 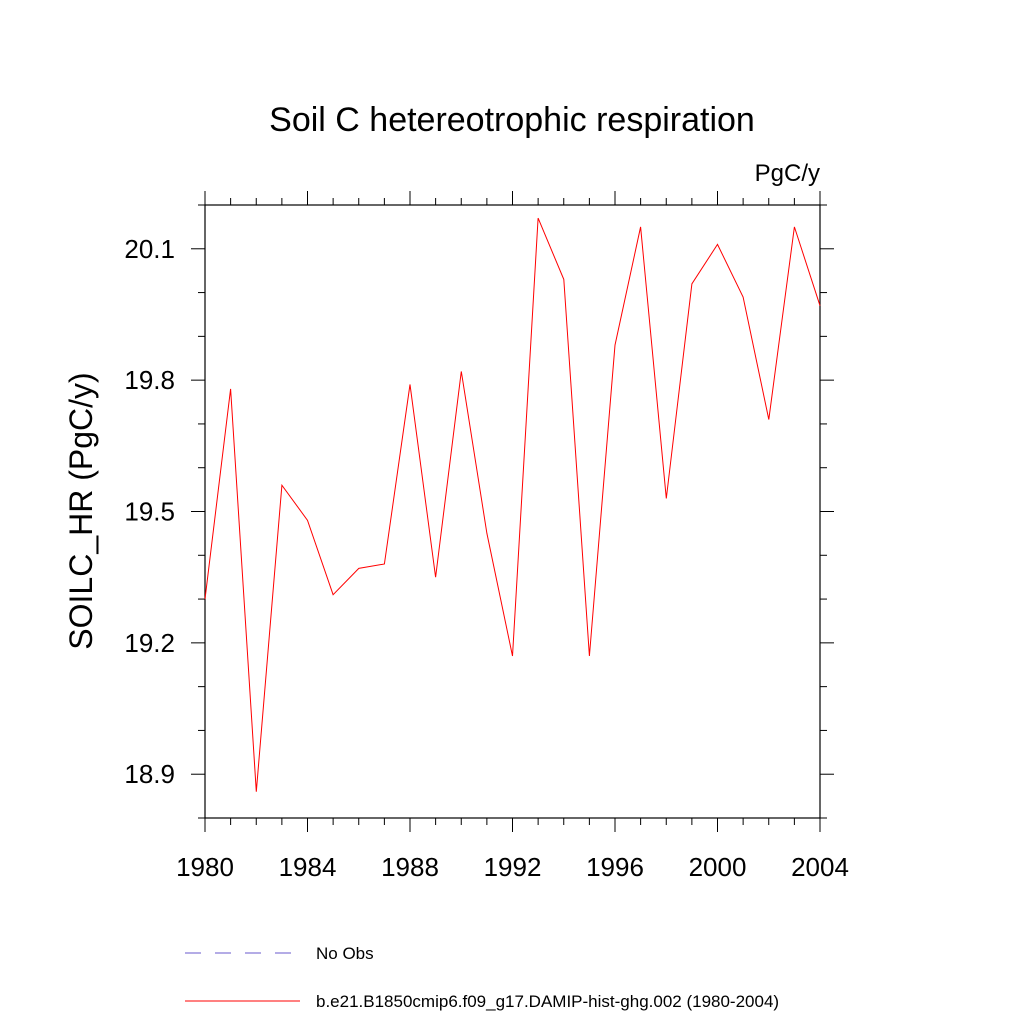 I want to click on y-tick-label: 19.8, so click(x=149, y=380).